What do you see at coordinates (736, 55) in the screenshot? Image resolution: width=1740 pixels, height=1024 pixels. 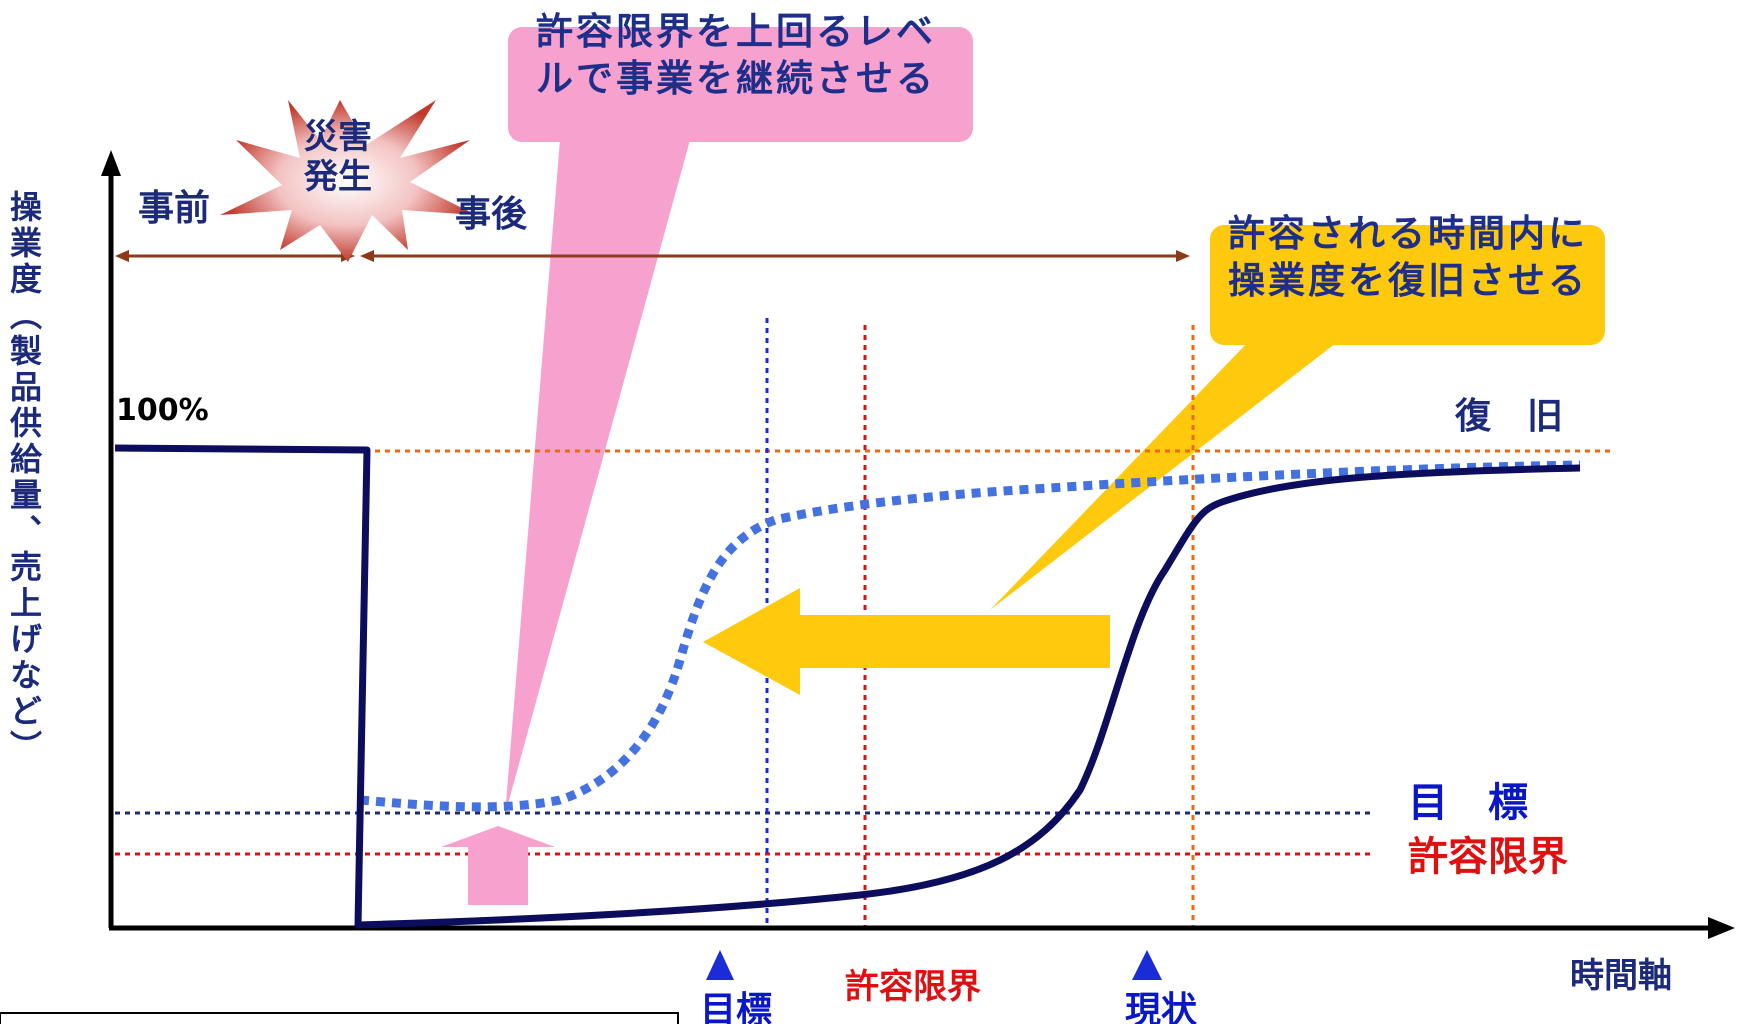 I see `pink-callout-text: 許容限界を上回るレベルで事業を継続させる` at bounding box center [736, 55].